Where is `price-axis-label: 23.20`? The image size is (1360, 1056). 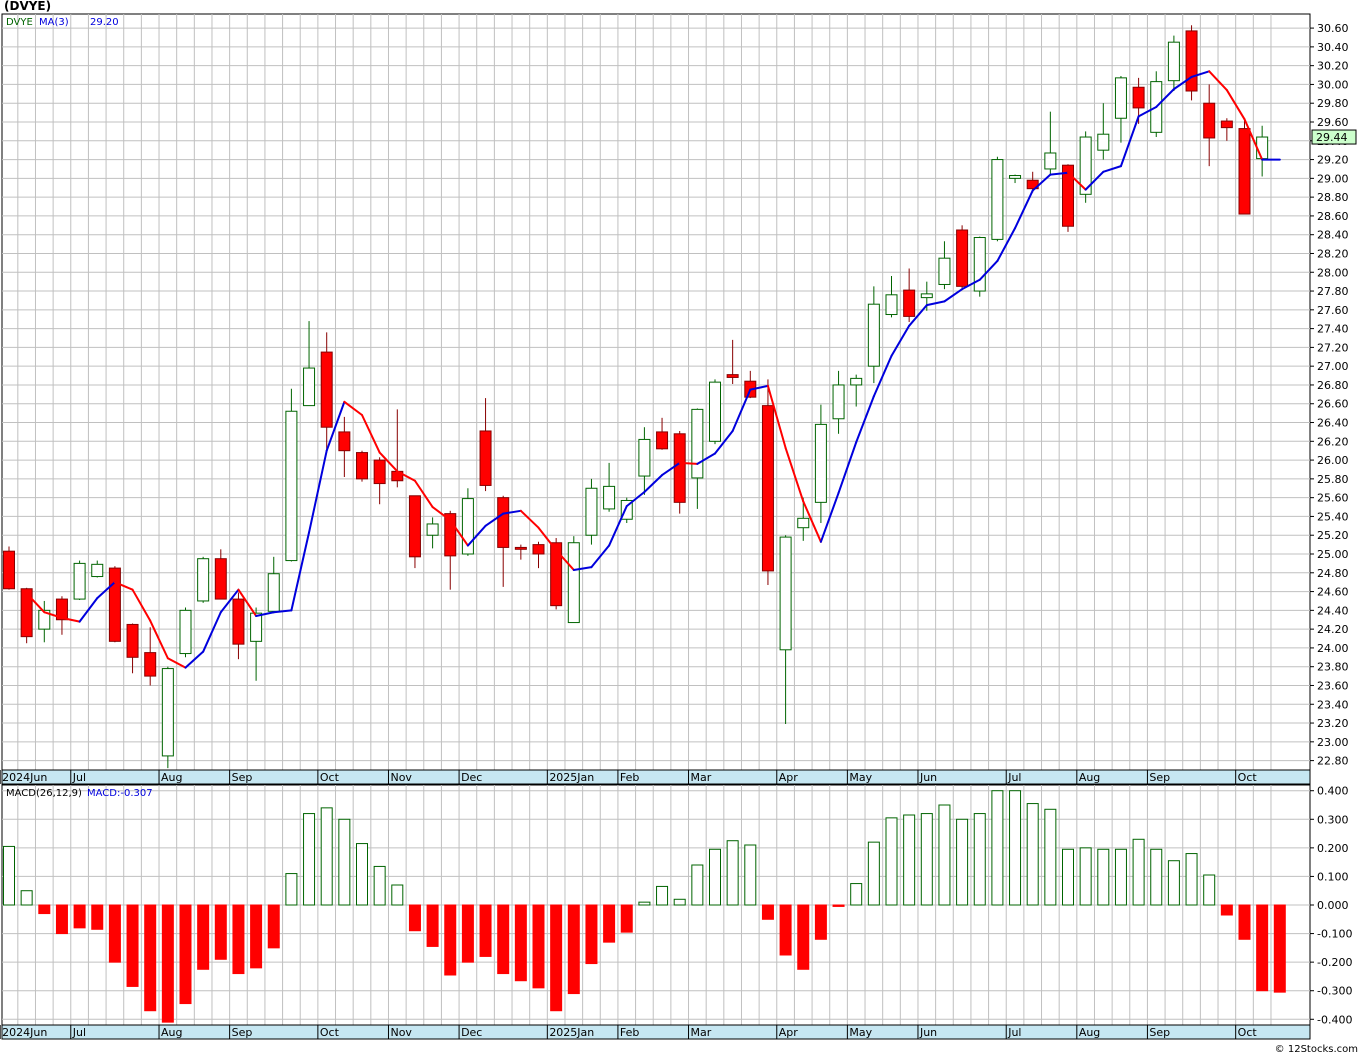
price-axis-label: 23.20 is located at coordinates (1333, 723).